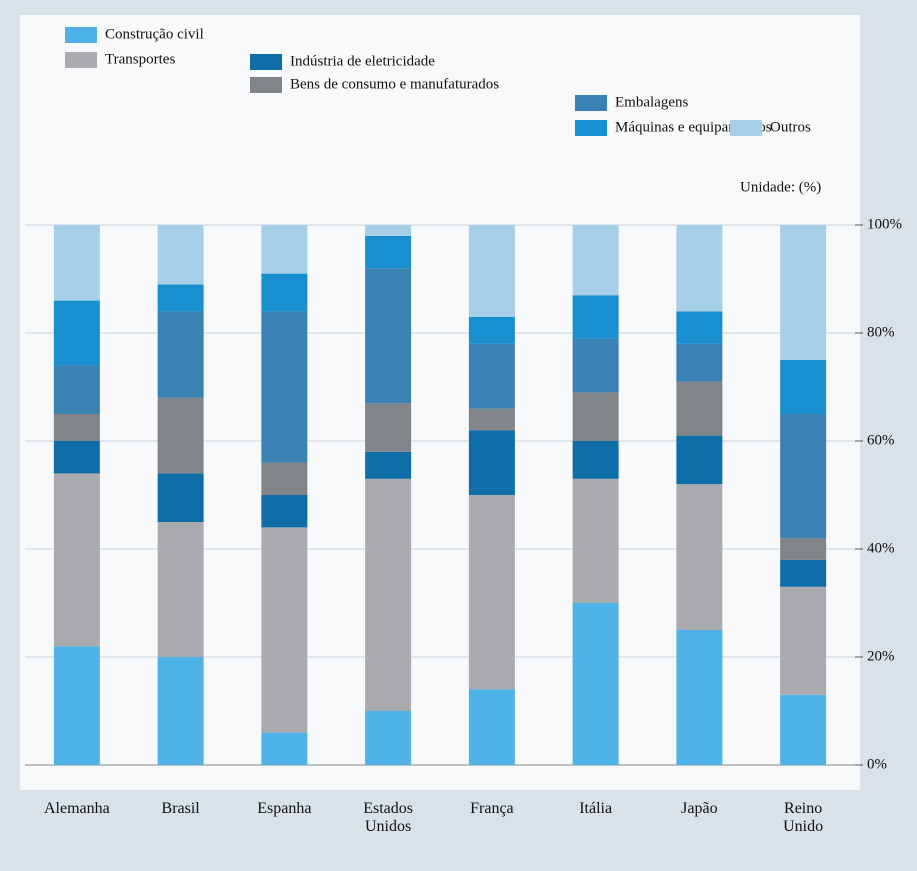 This screenshot has height=871, width=917. Describe the element at coordinates (140, 59) in the screenshot. I see `legend-label: Transportes` at that location.